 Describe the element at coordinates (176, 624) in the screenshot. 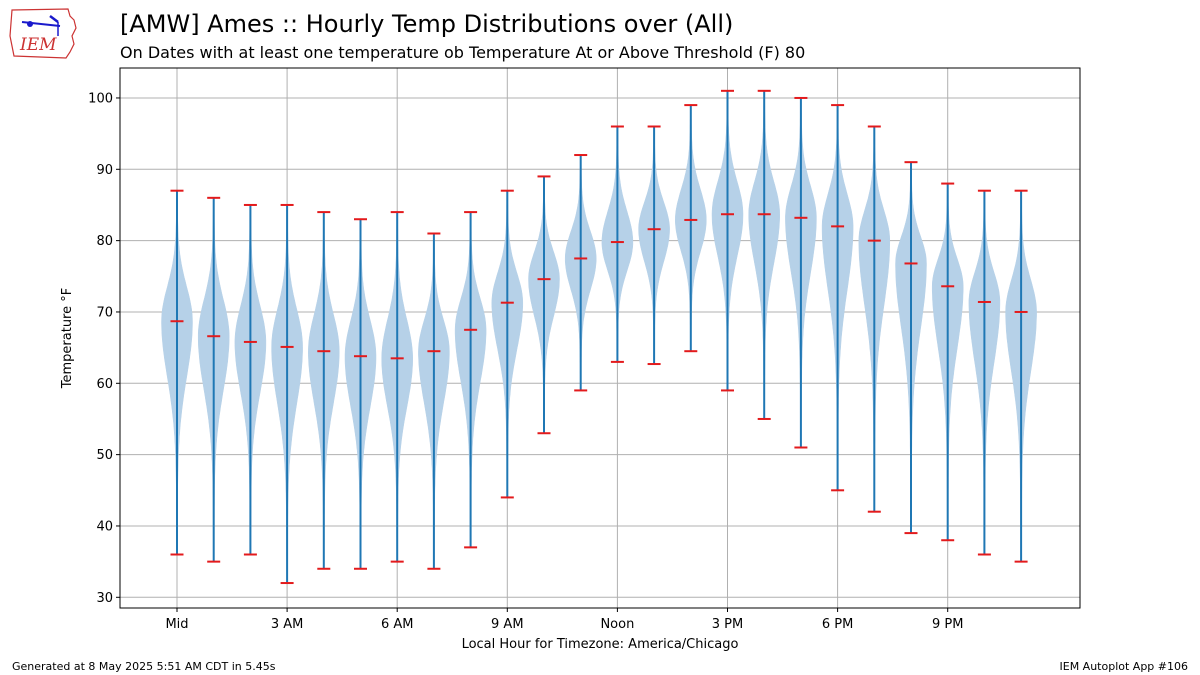

I see `x-tick-label: Mid` at that location.